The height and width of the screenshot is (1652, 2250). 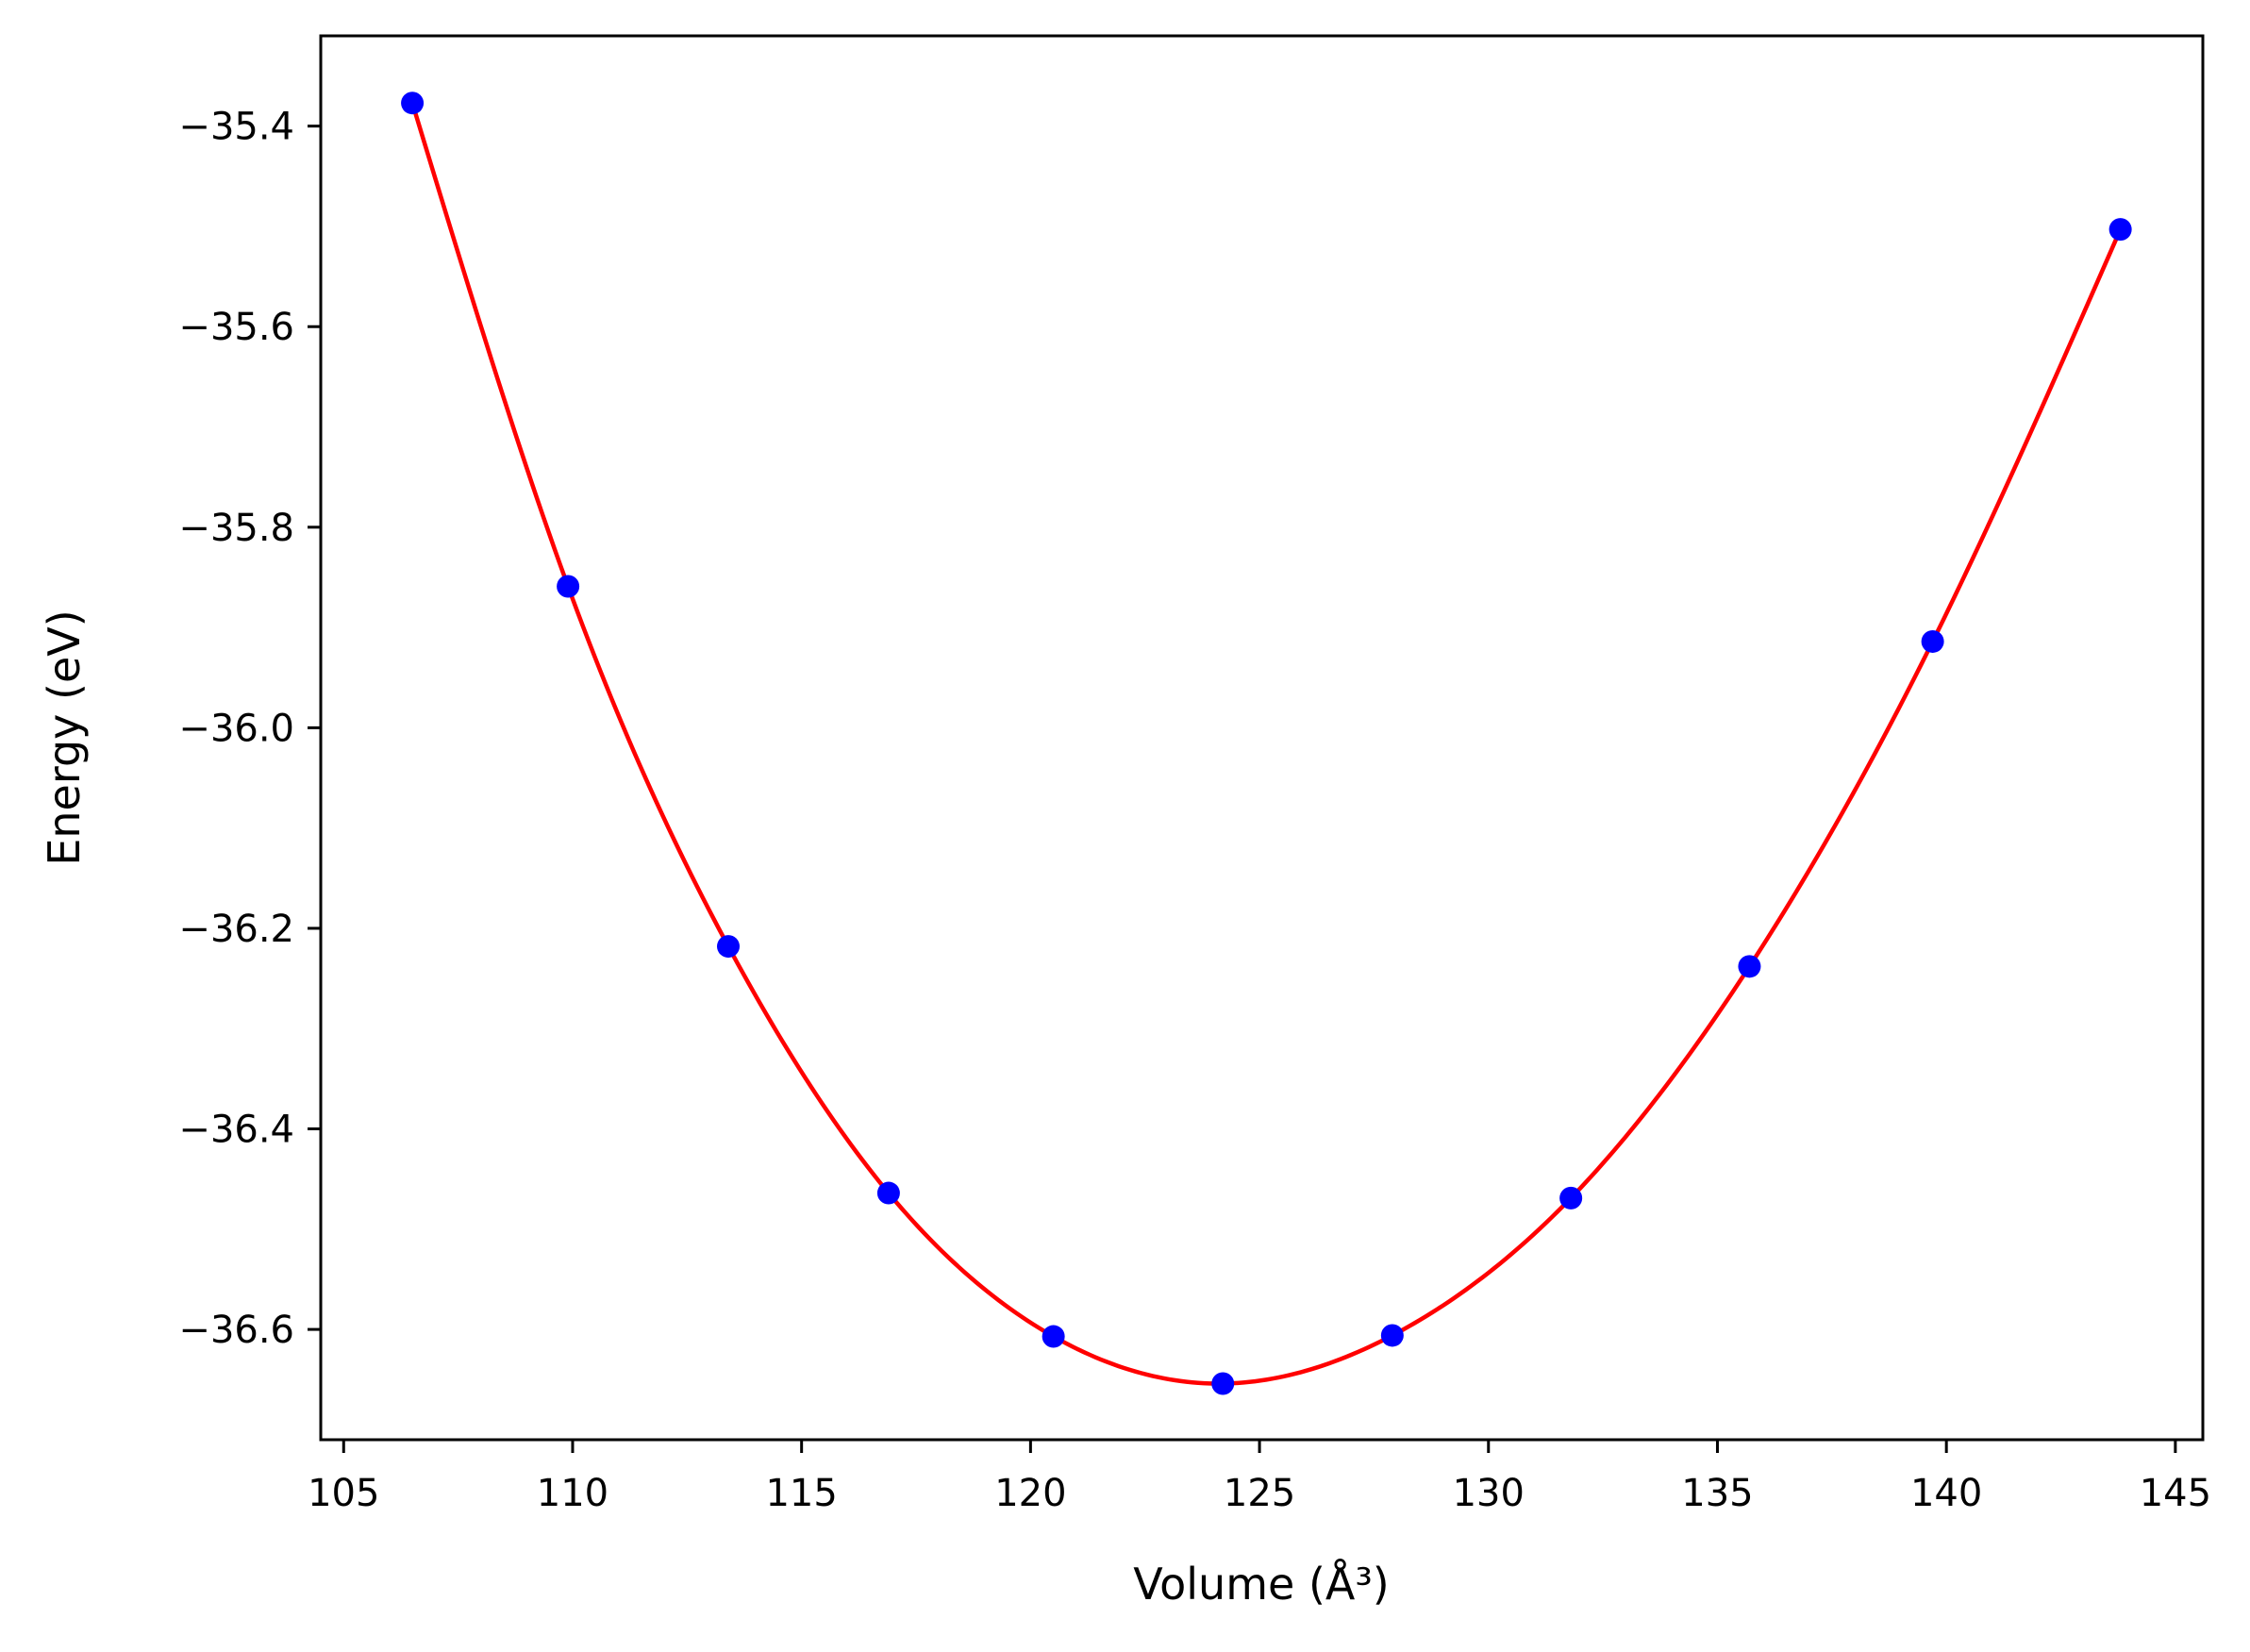 What do you see at coordinates (2175, 1493) in the screenshot?
I see `x-tick-label: 145` at bounding box center [2175, 1493].